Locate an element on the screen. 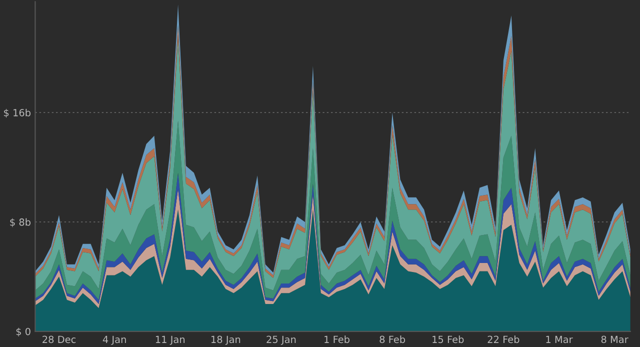 This screenshot has height=347, width=640. x-tick-label: 22 Feb is located at coordinates (504, 340).